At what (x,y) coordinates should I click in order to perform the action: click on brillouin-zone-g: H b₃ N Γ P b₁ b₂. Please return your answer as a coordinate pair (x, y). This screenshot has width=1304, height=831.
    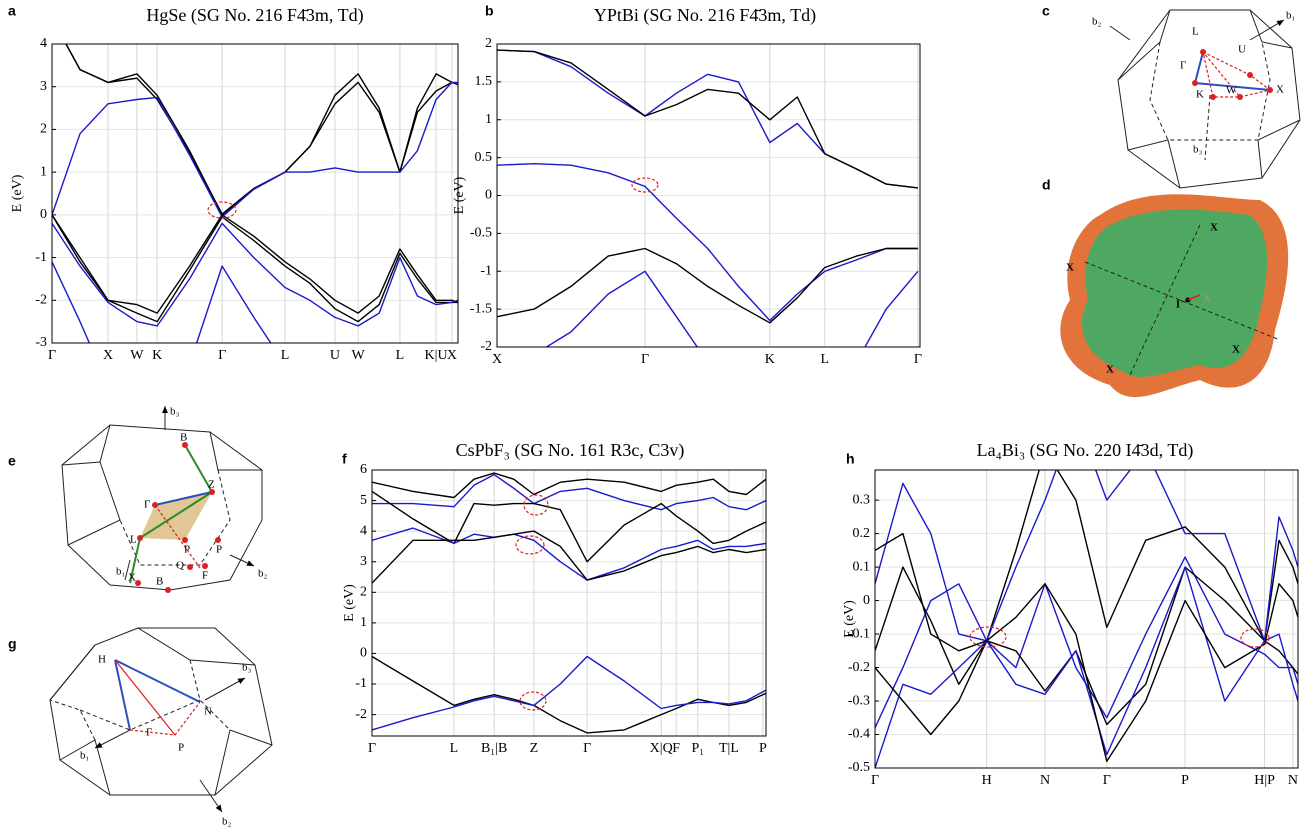
    Looking at the image, I should click on (161, 727).